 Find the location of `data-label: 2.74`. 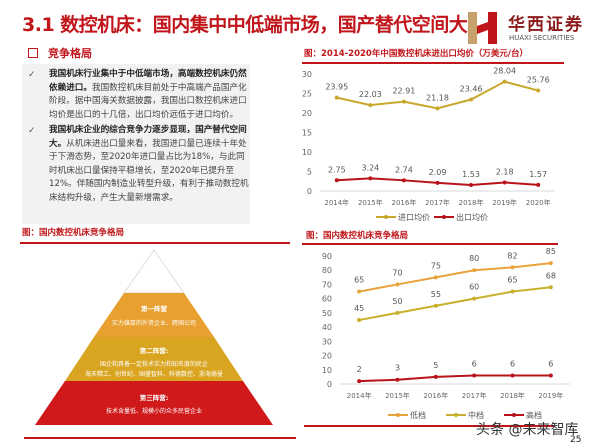

data-label: 2.74 is located at coordinates (404, 169).